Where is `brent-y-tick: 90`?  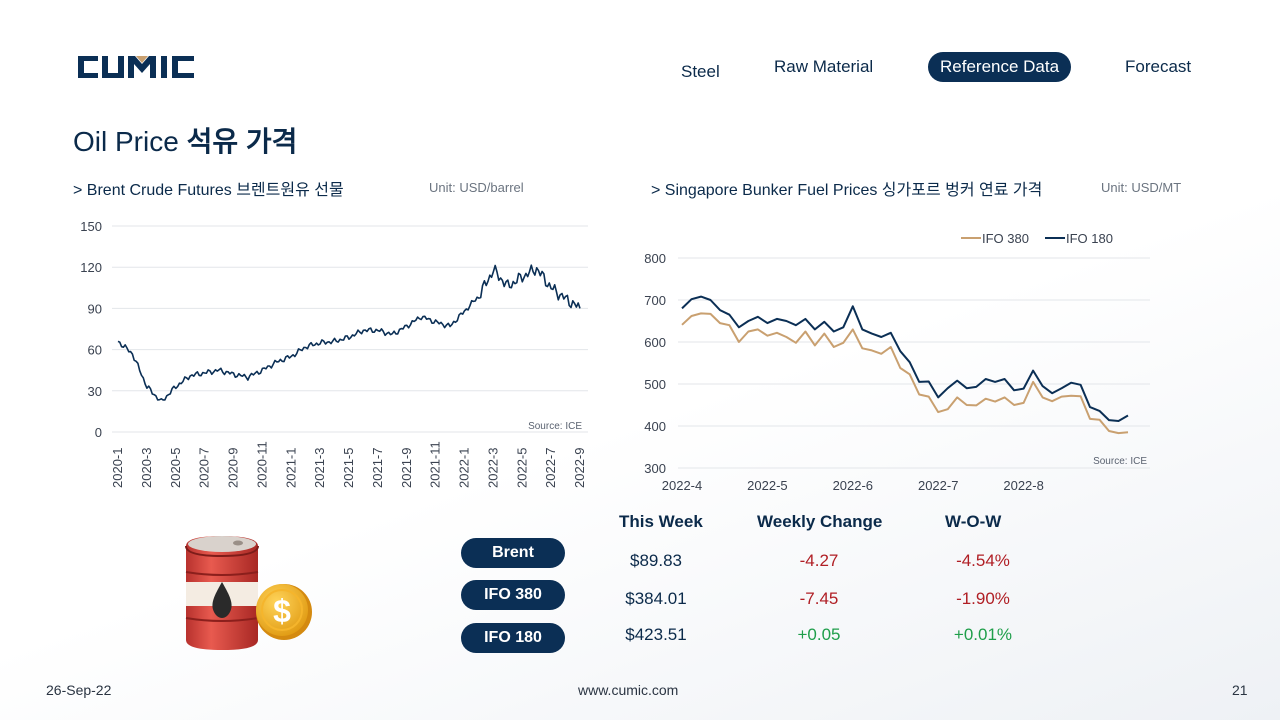
brent-y-tick: 90 is located at coordinates (95, 308).